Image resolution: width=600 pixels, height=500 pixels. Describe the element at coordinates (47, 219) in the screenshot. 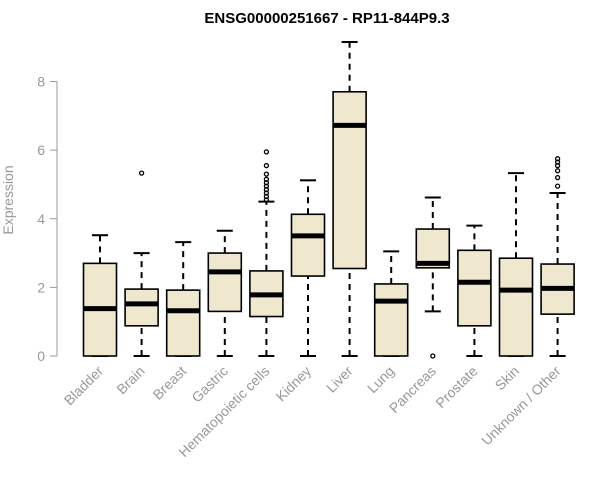

I see `y-axis: 0 2 4 6 8` at that location.